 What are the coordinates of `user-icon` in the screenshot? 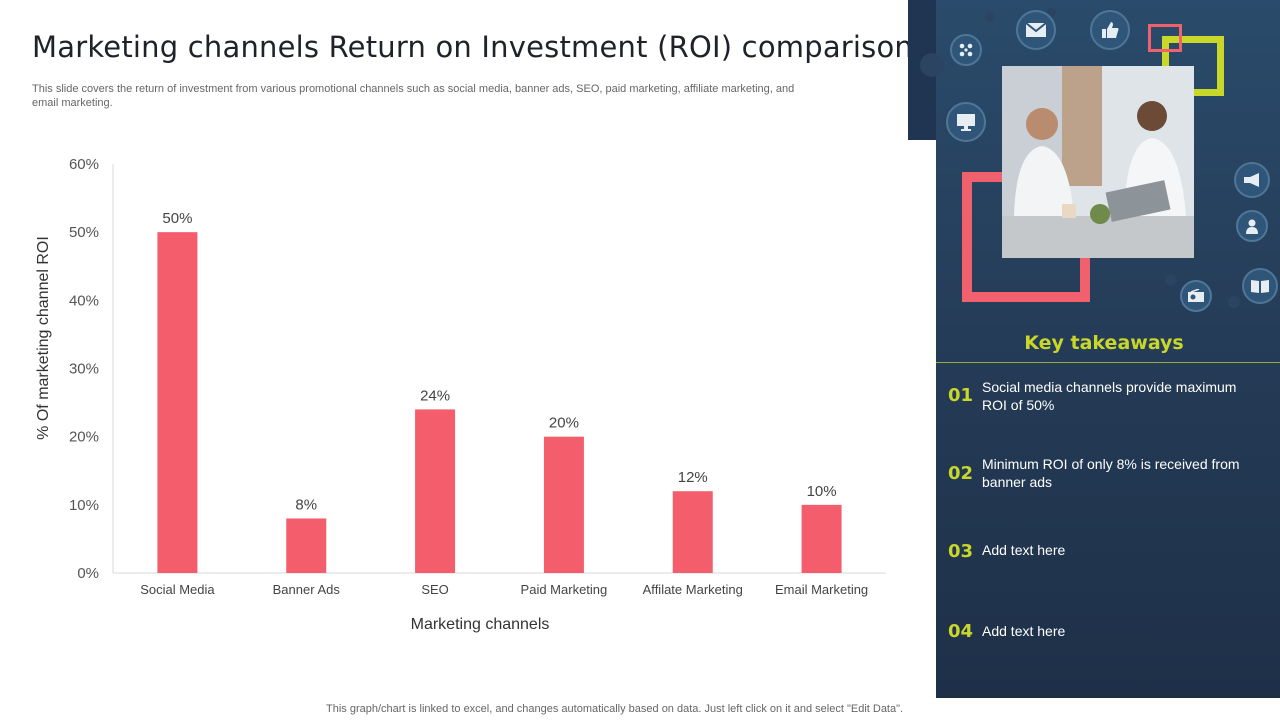 It's located at (1252, 226).